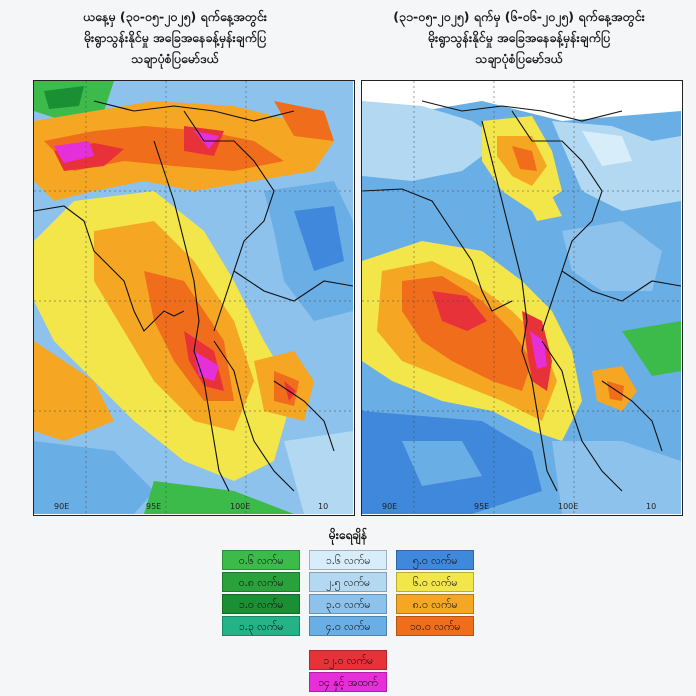 The height and width of the screenshot is (696, 696). What do you see at coordinates (435, 582) in the screenshot?
I see `legend-swatch: ၆.၀ လက်မ` at bounding box center [435, 582].